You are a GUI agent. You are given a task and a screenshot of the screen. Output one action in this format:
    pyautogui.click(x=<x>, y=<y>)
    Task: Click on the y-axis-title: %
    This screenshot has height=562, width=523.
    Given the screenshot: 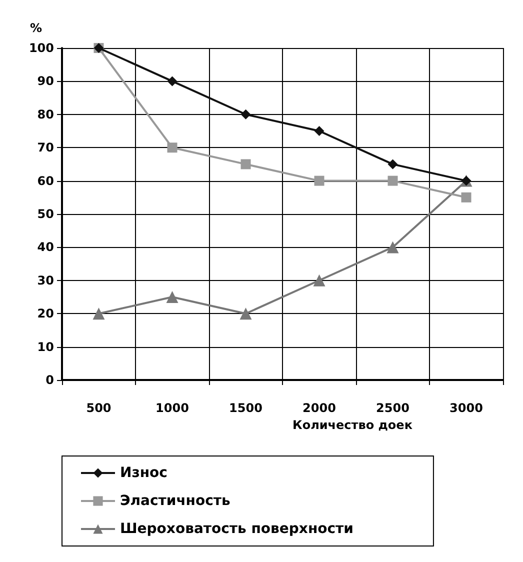 What is the action you would take?
    pyautogui.click(x=36, y=28)
    